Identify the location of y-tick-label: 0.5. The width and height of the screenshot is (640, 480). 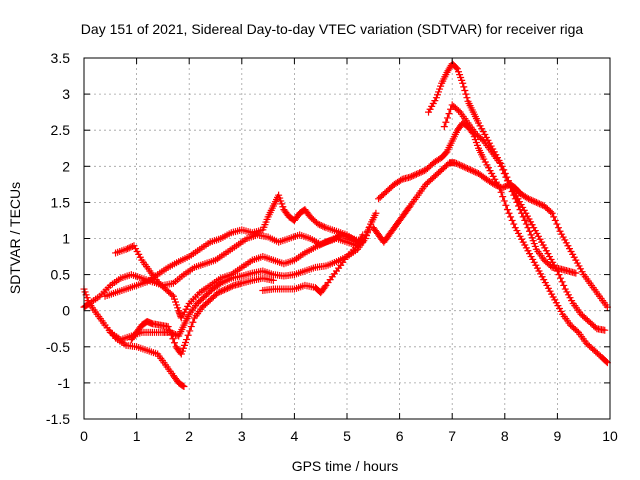
(61, 275).